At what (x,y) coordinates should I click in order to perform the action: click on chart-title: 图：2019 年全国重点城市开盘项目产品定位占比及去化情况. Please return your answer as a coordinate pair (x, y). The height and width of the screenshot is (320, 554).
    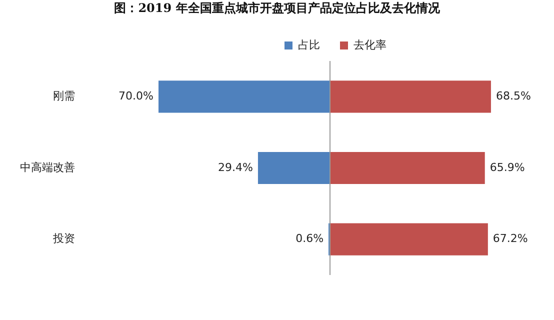
    Looking at the image, I should click on (277, 8).